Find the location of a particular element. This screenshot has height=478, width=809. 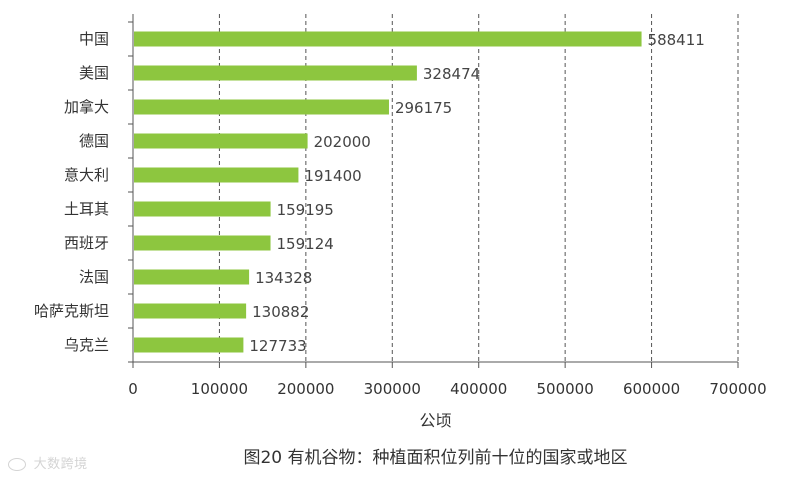

logo-icon is located at coordinates (17, 464).